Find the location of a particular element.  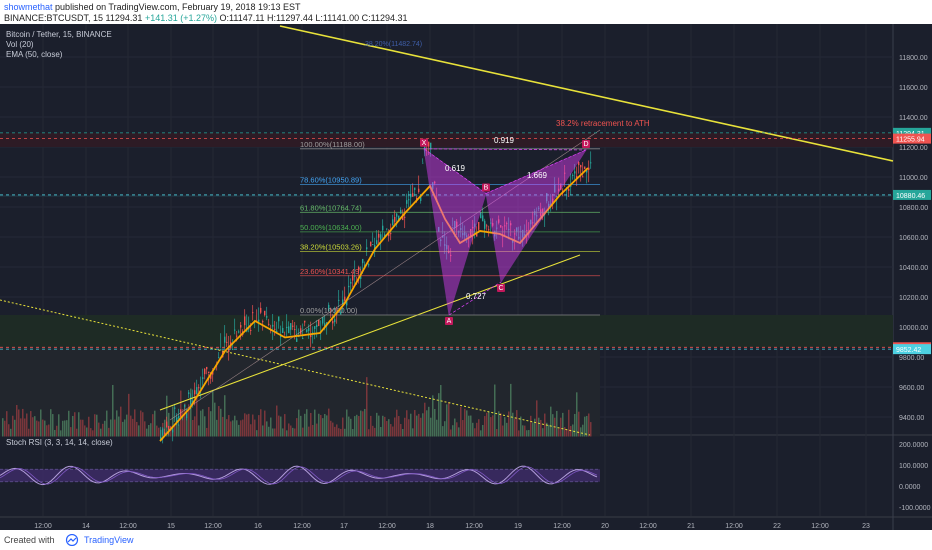

harmonic-point-label: B is located at coordinates (486, 188).